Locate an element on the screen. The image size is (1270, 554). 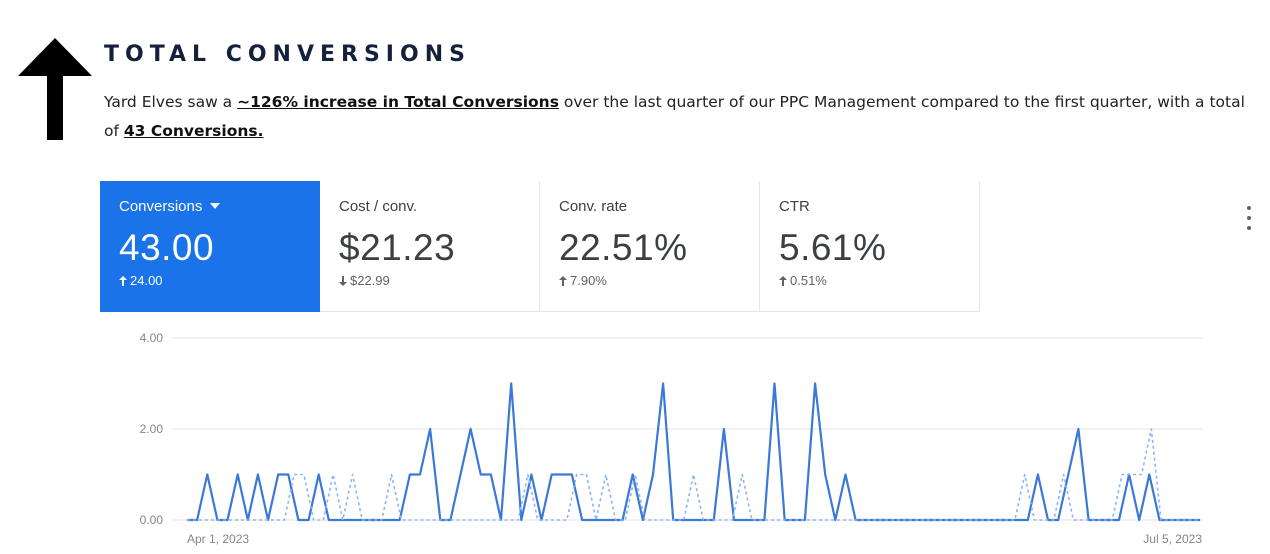
y-tick-label: 0.00 is located at coordinates (152, 520).